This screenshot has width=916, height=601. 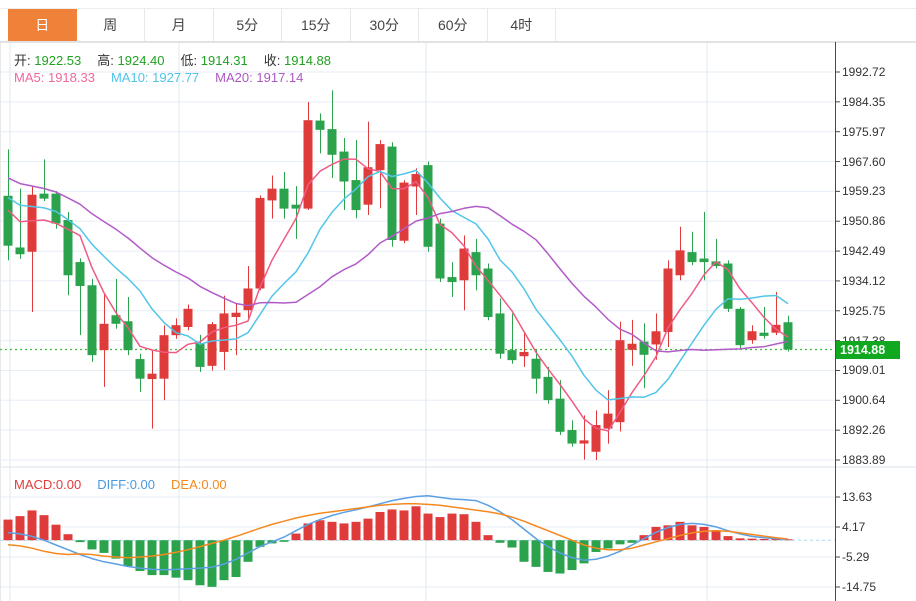 I want to click on ma5-label: MA5:, so click(x=29, y=77).